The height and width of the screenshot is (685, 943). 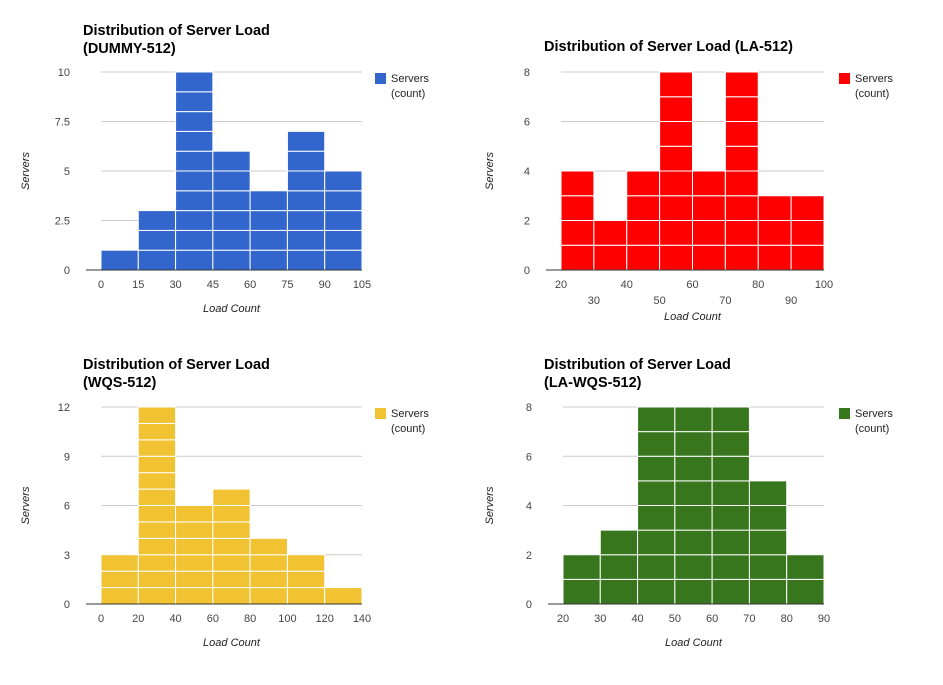 What do you see at coordinates (693, 317) in the screenshot?
I see `x-axis-label: Load Count` at bounding box center [693, 317].